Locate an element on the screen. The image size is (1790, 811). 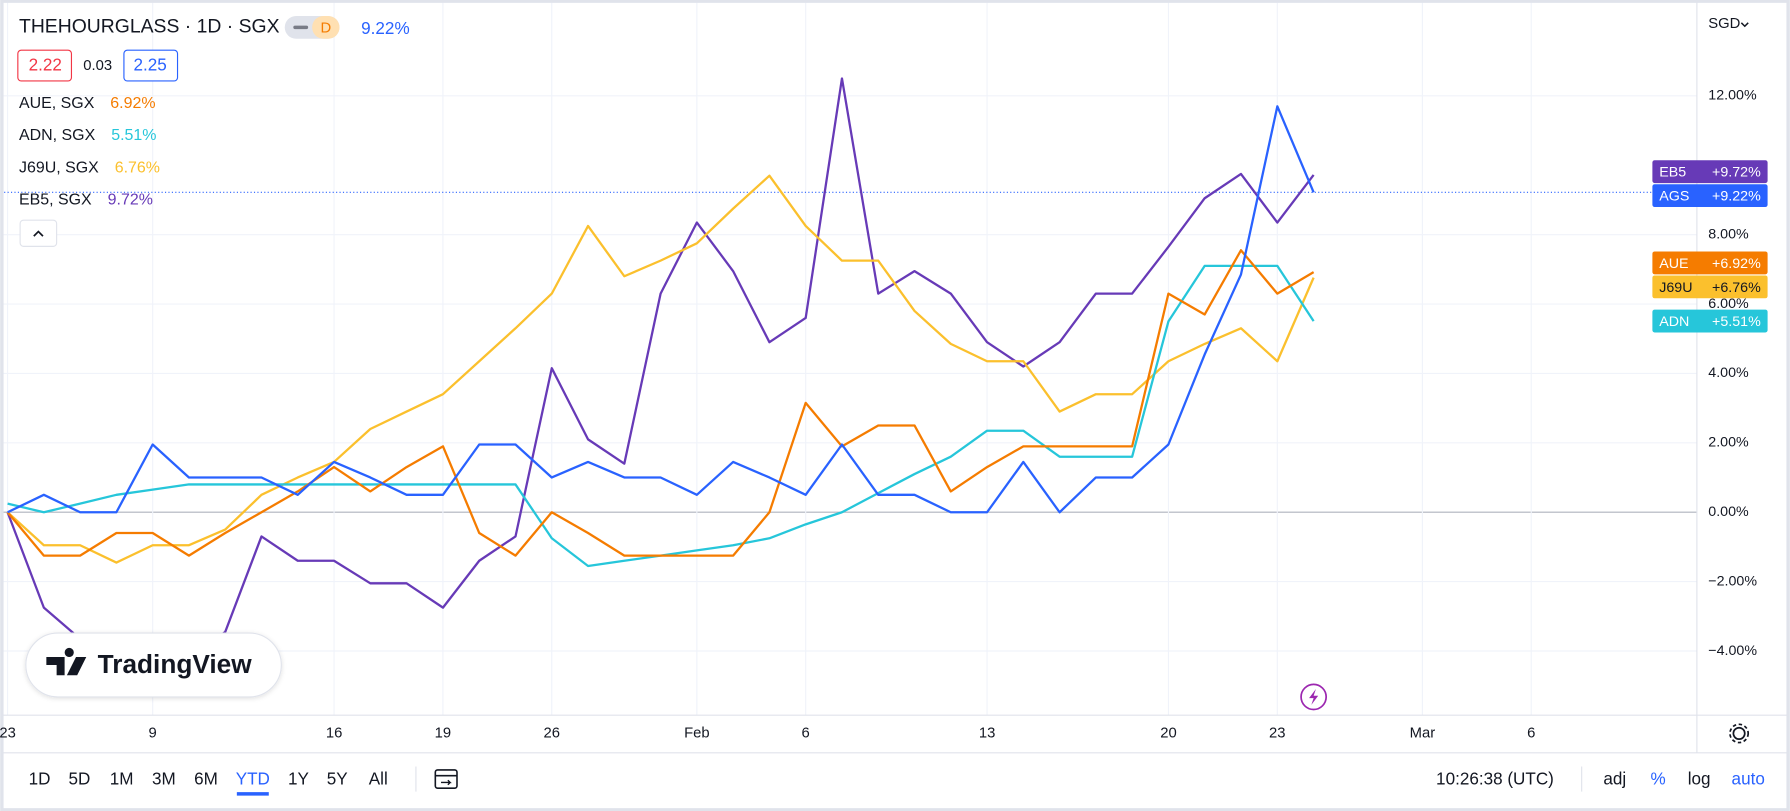
range-button: 1M is located at coordinates (122, 779).